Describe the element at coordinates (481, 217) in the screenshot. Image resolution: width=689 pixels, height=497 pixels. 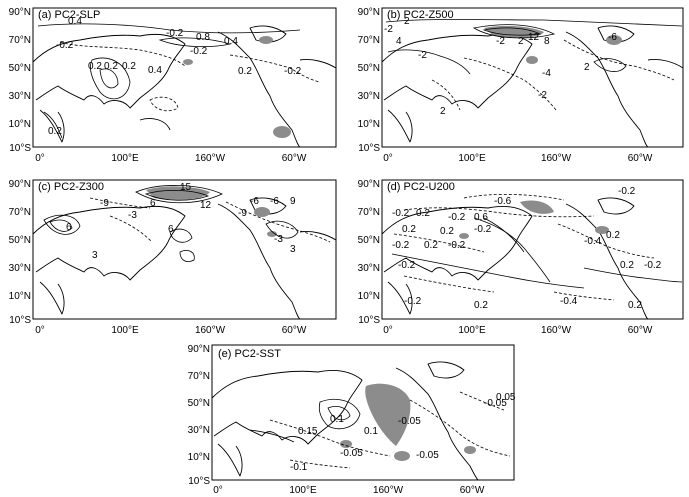
I see `contour-label: 0.6` at that location.